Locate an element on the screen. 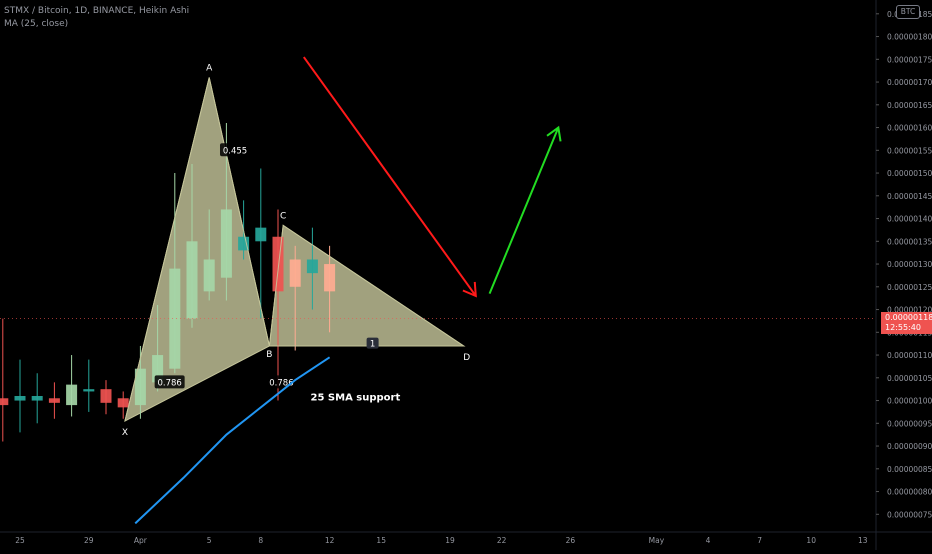 The height and width of the screenshot is (554, 932). x-tick-label: 4 is located at coordinates (708, 540).